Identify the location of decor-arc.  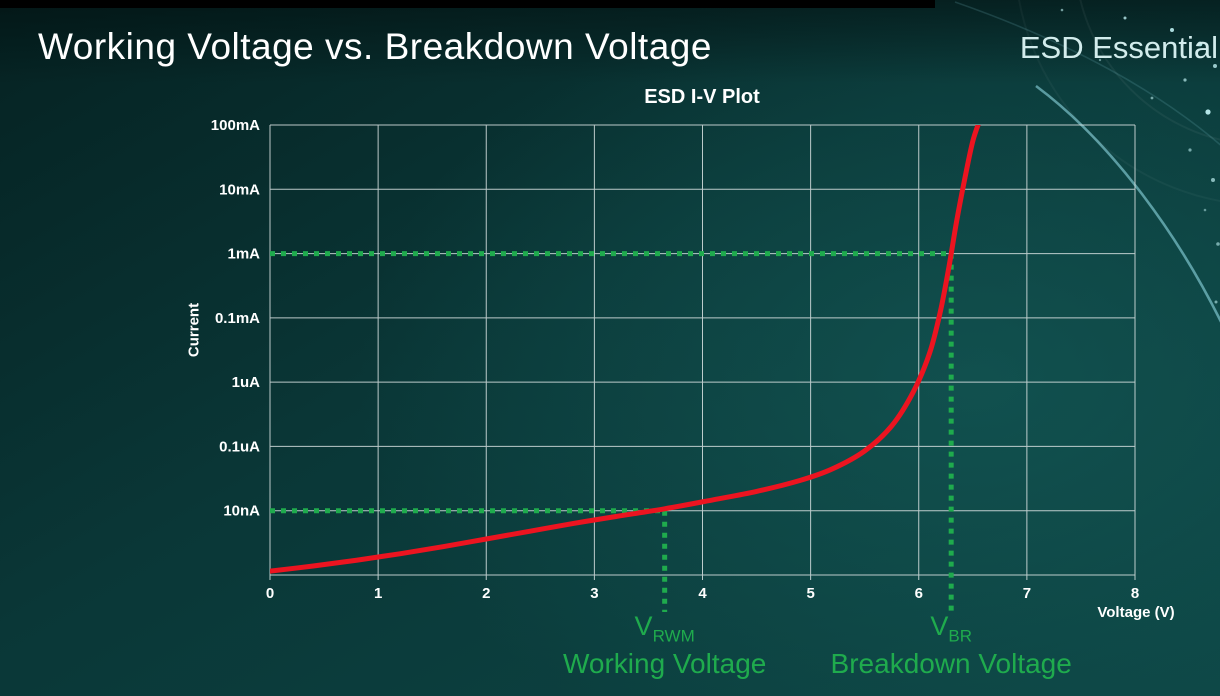
(1149, 70).